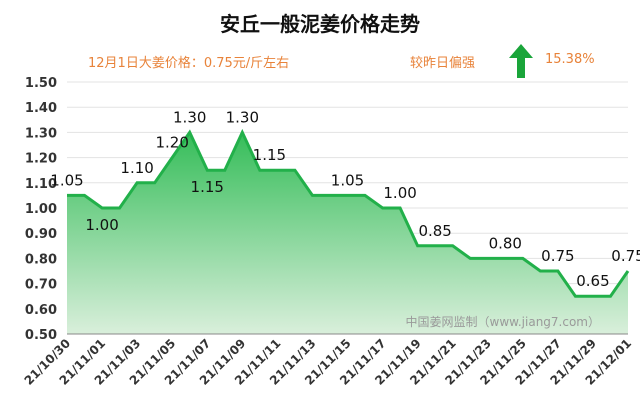  I want to click on y-tick-label: 0.80, so click(41, 259).